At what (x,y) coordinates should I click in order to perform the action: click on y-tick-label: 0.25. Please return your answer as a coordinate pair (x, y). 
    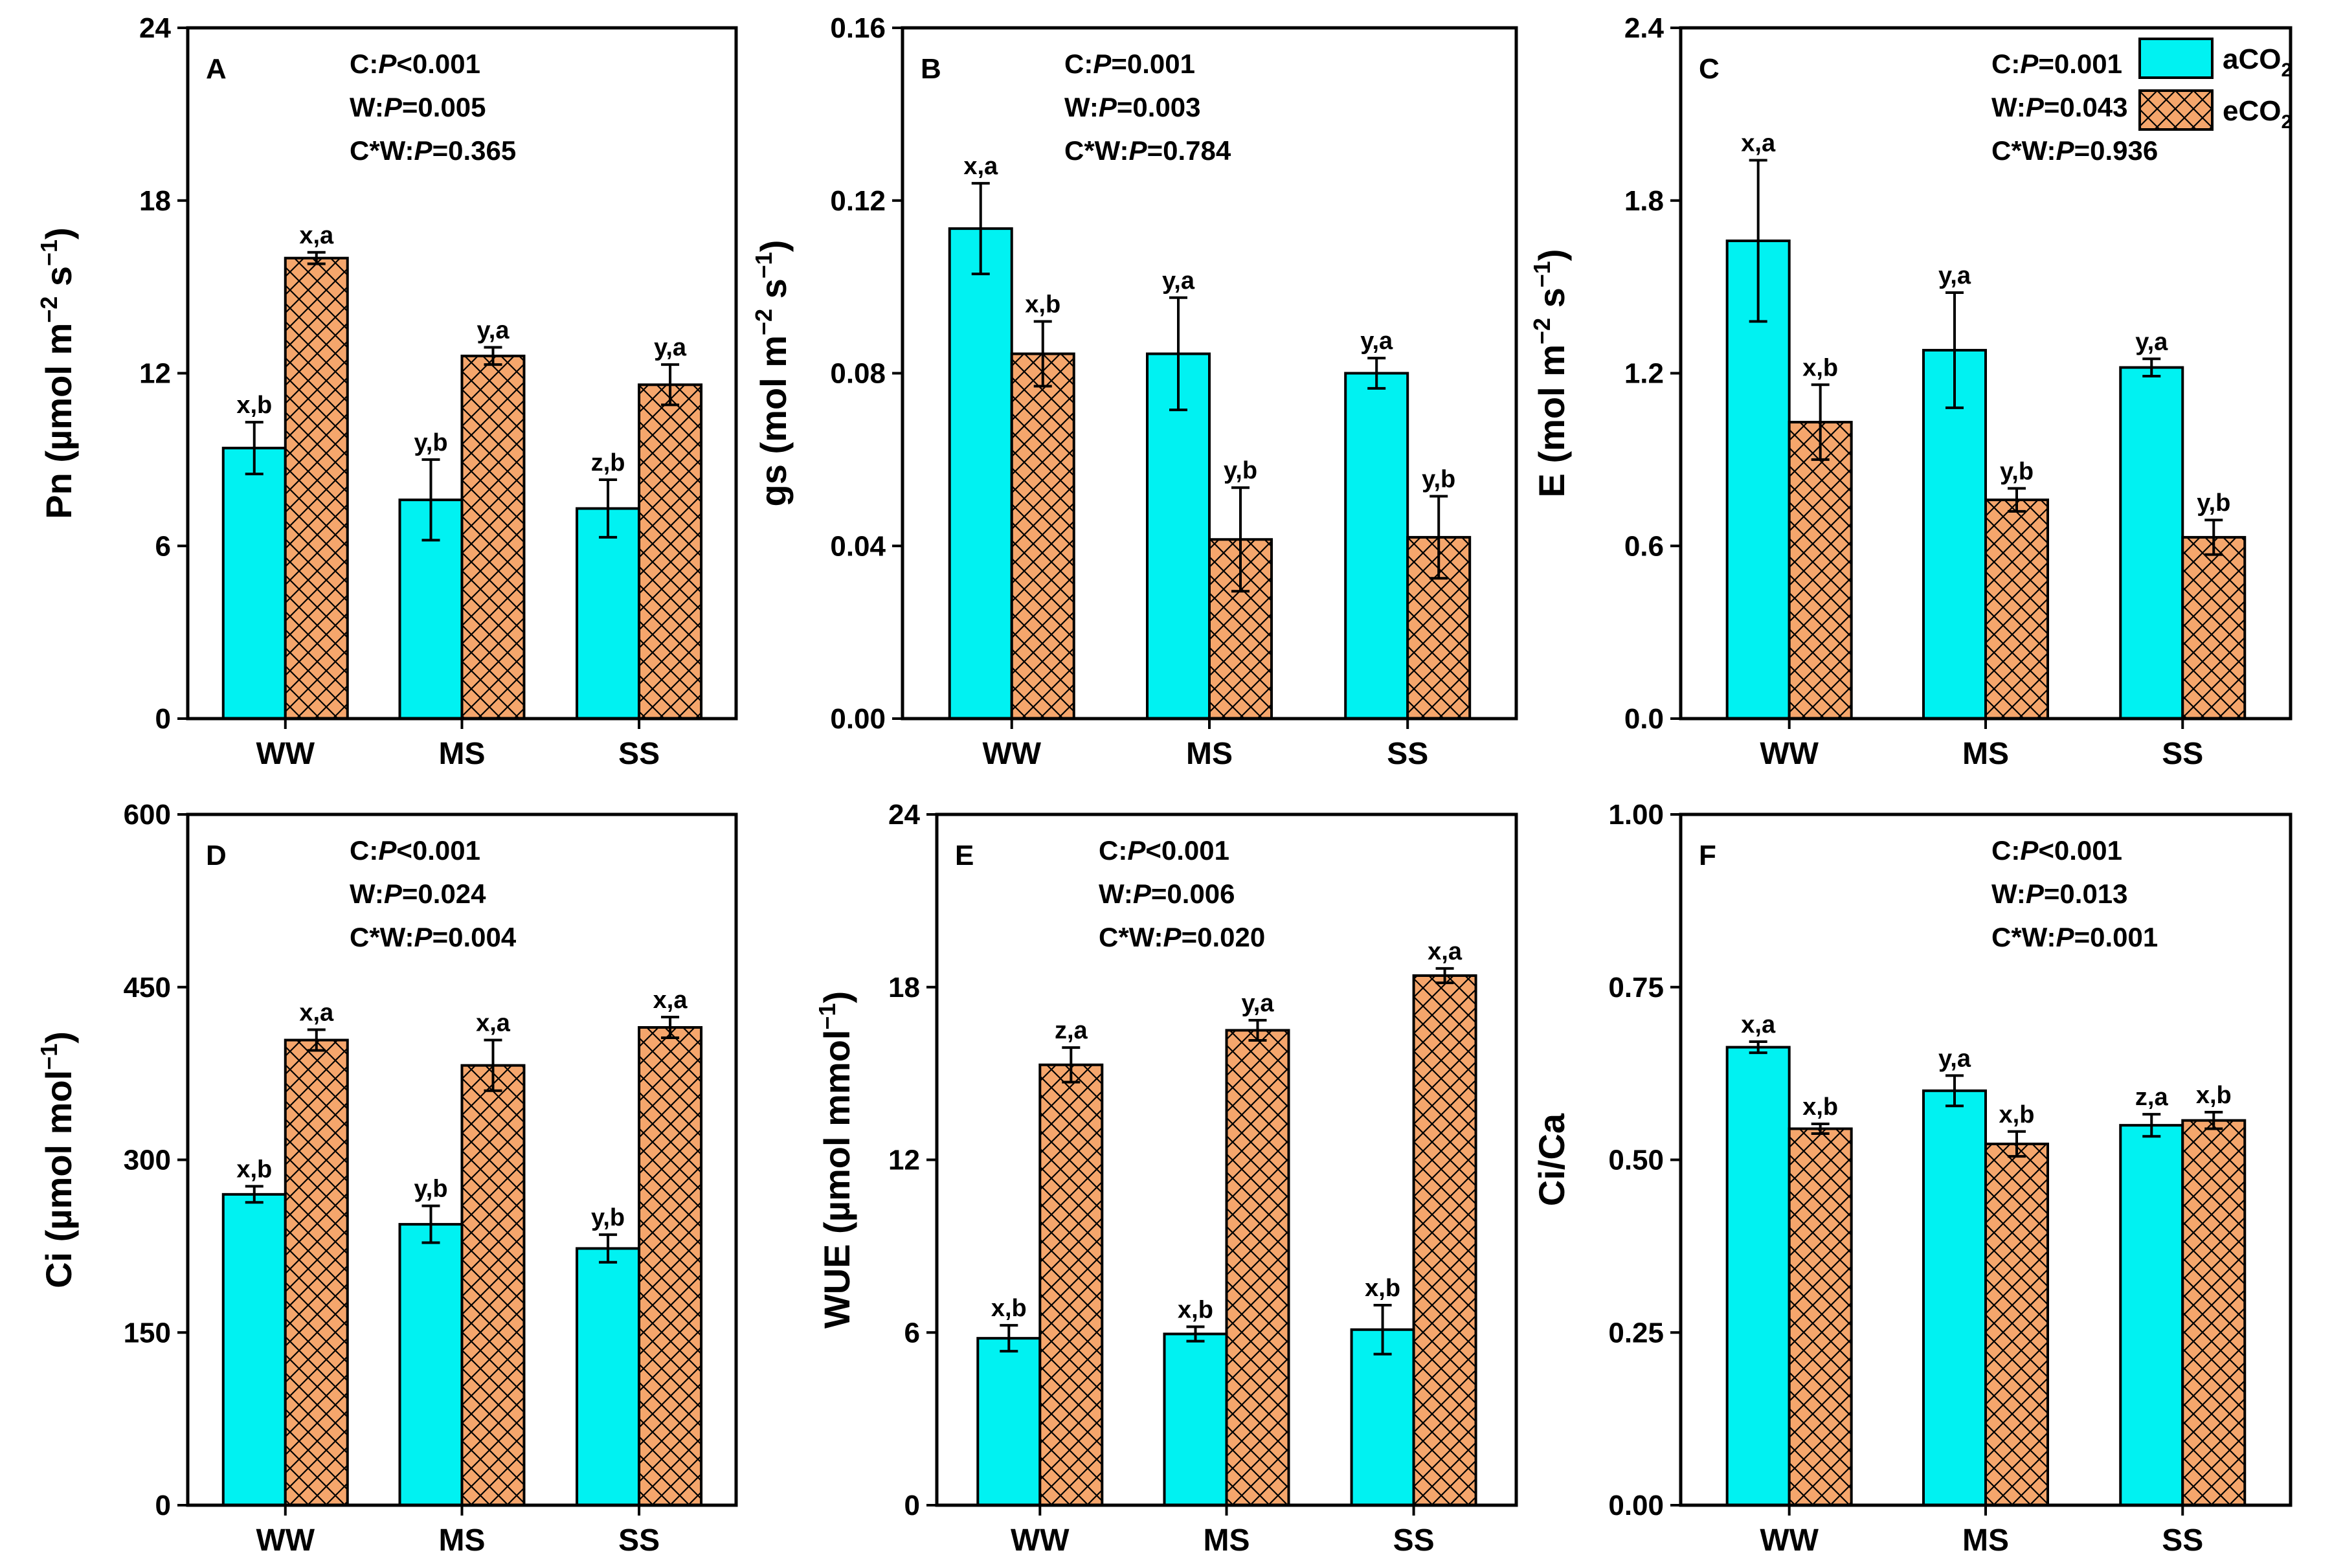
    Looking at the image, I should click on (1636, 1333).